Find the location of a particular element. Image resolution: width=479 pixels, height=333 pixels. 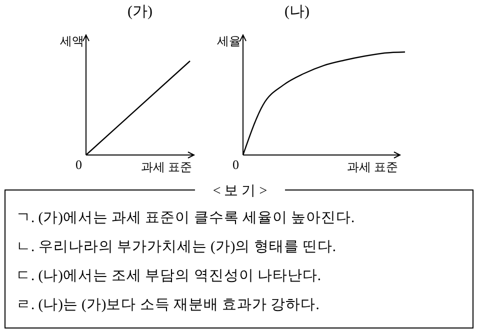

text: < 보 기 > is located at coordinates (240, 191).